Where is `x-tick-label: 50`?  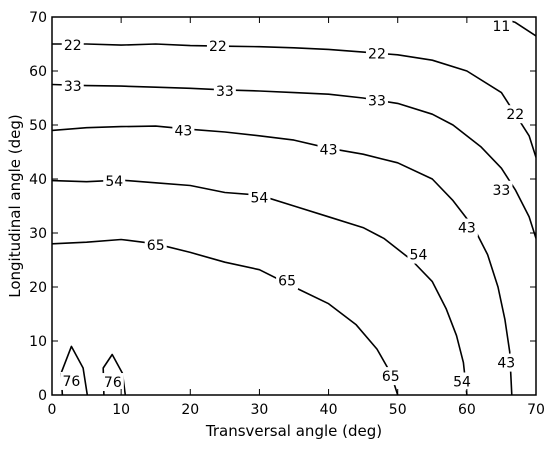 x-tick-label: 50 is located at coordinates (398, 410).